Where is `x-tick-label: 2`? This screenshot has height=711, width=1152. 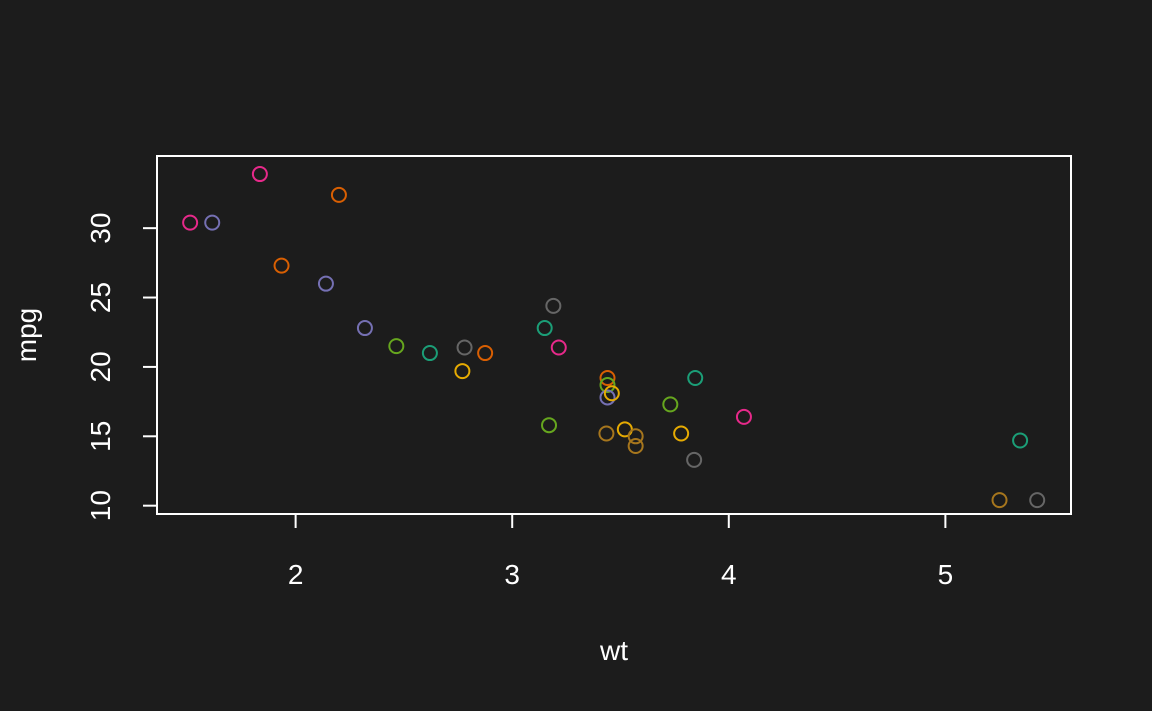
x-tick-label: 2 is located at coordinates (296, 574).